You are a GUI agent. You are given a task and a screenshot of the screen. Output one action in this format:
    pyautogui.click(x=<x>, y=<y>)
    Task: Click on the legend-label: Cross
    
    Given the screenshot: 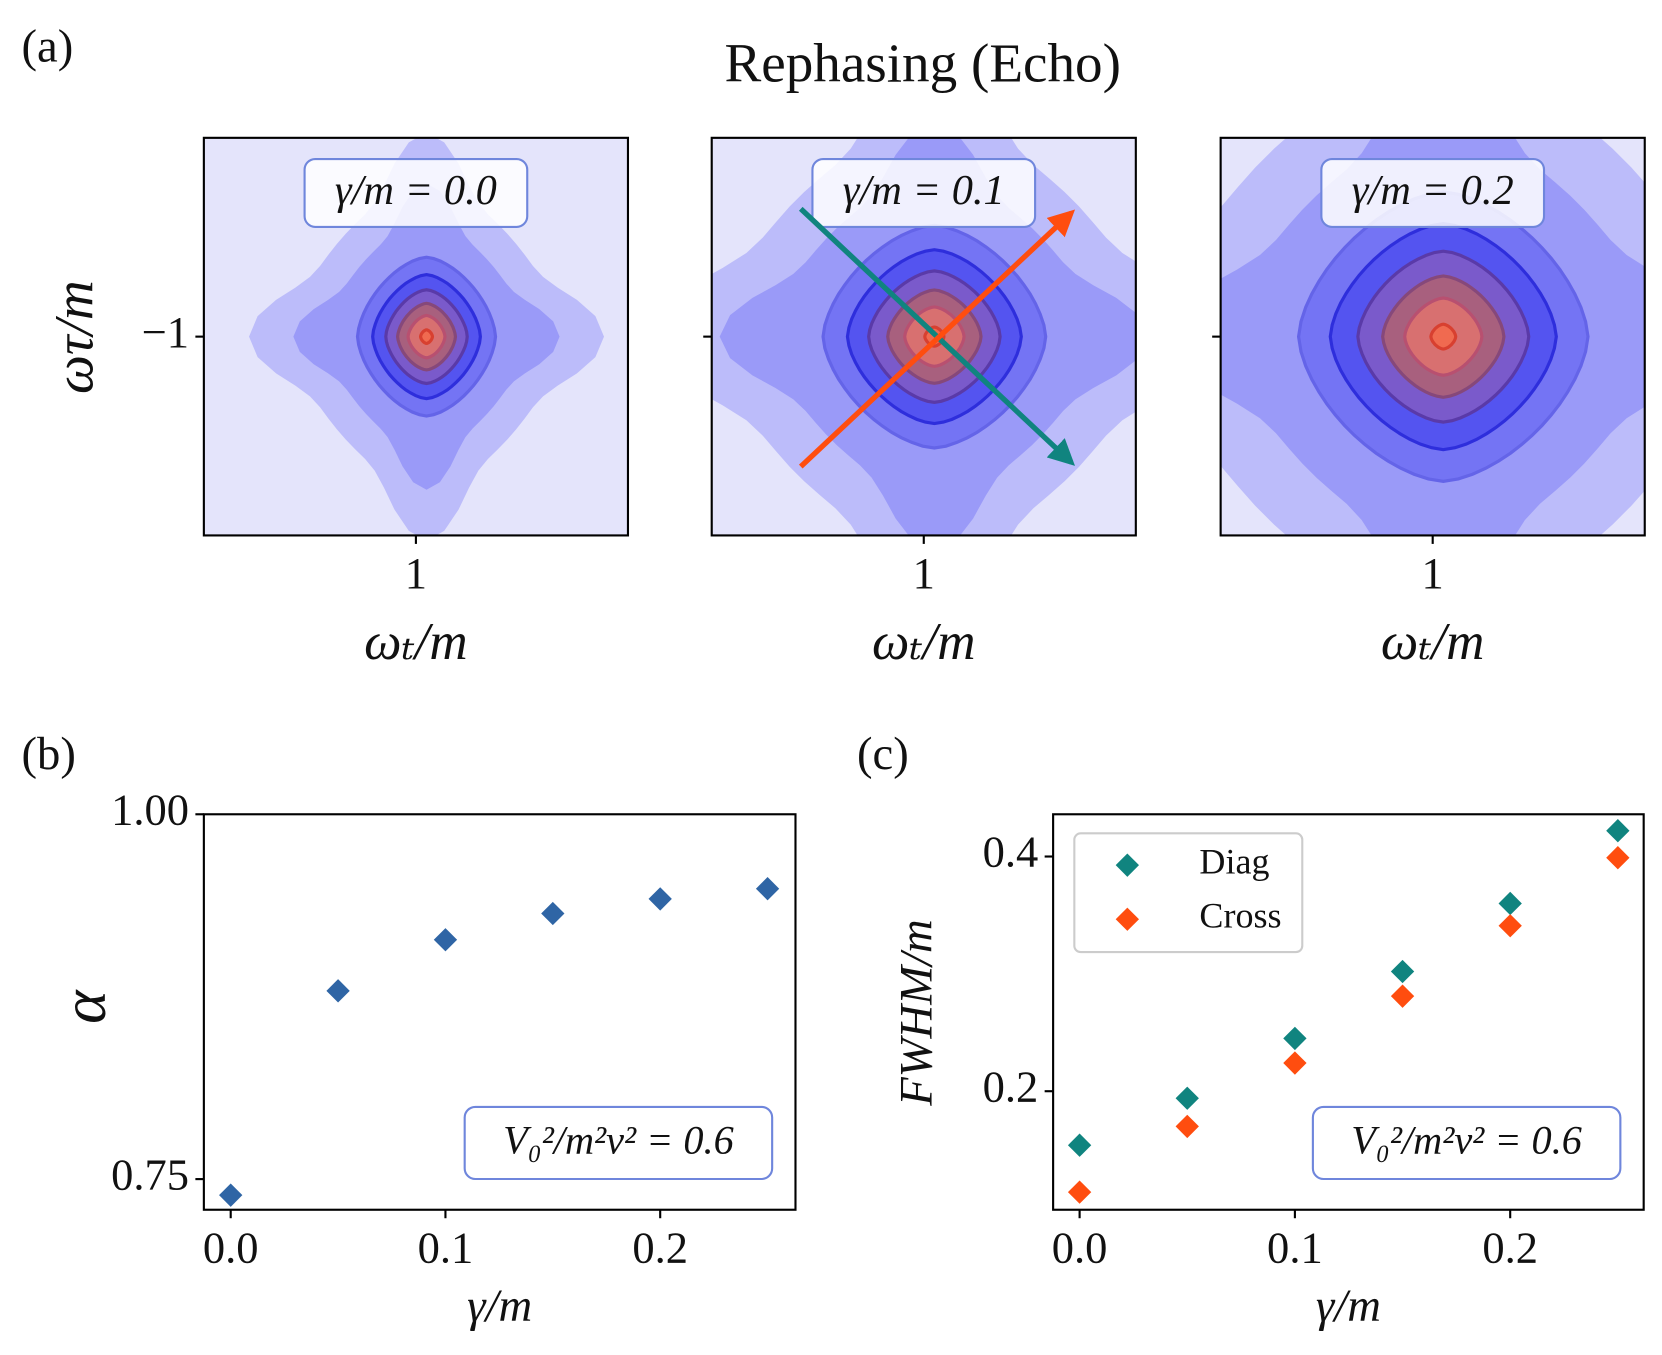 What is the action you would take?
    pyautogui.click(x=1240, y=916)
    